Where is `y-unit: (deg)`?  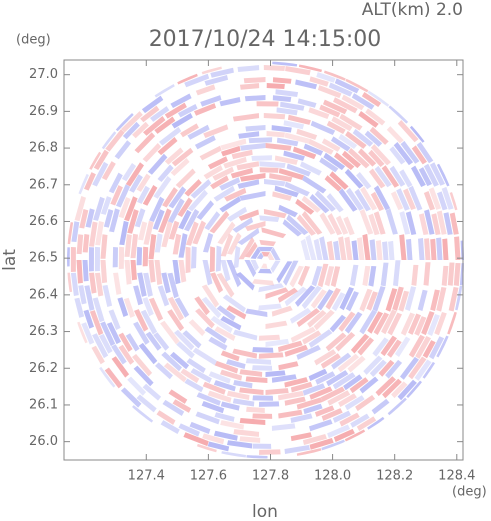 y-unit: (deg) is located at coordinates (33, 40).